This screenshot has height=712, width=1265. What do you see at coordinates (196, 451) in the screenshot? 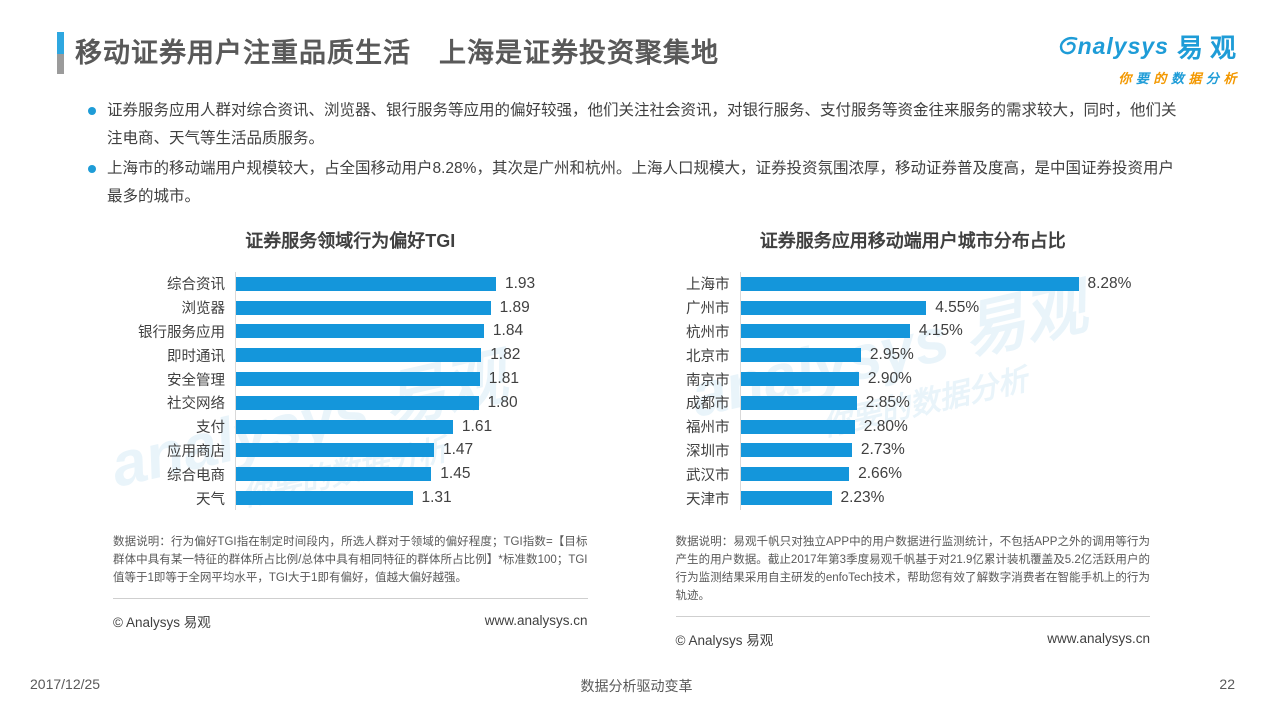
I see `category-label: 应用商店` at bounding box center [196, 451].